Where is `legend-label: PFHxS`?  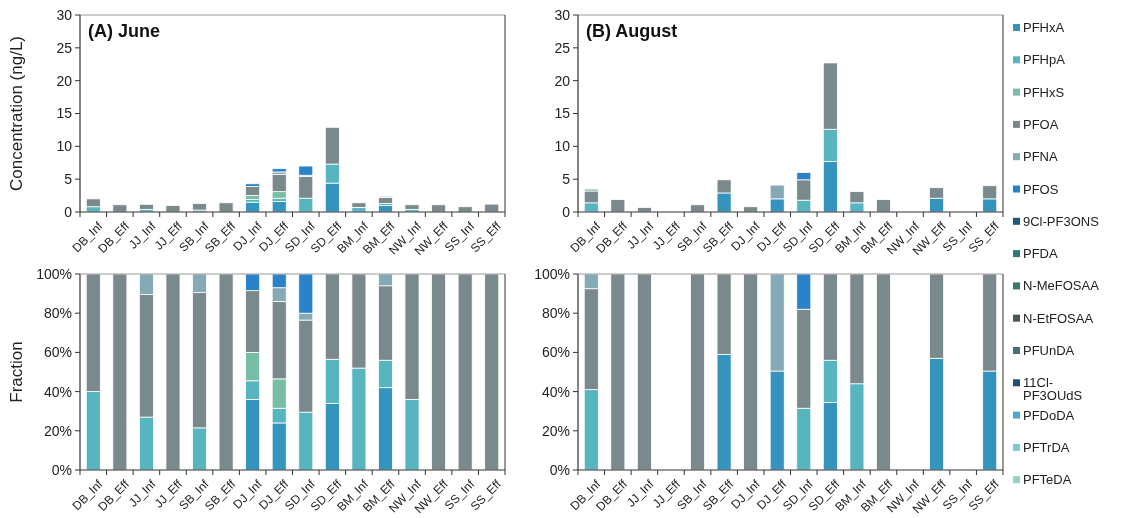 legend-label: PFHxS is located at coordinates (1044, 92).